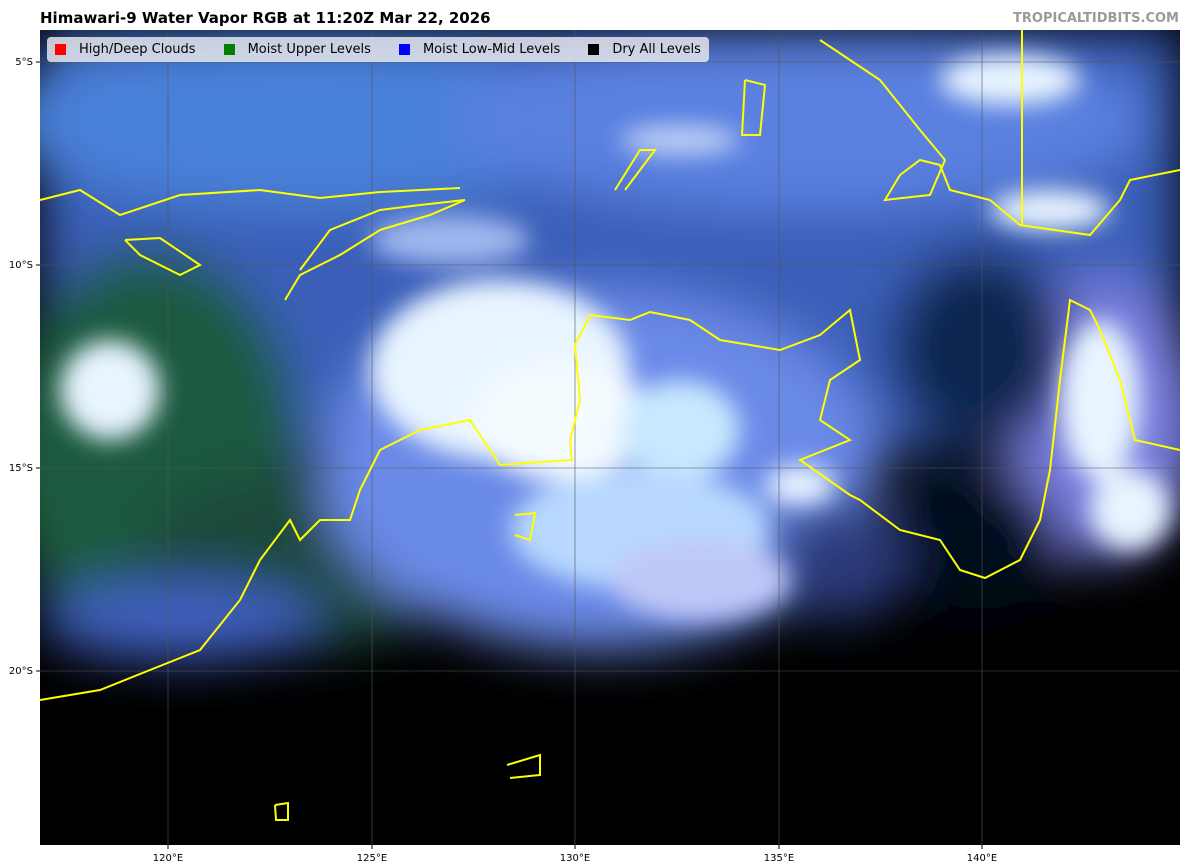 This screenshot has width=1200, height=867. What do you see at coordinates (21, 671) in the screenshot?
I see `lat-tick-label: 20°S` at bounding box center [21, 671].